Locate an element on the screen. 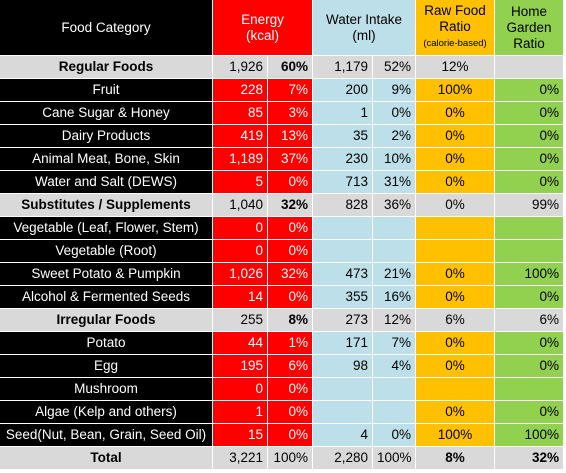 This screenshot has height=473, width=566. header-raw-food-ratio: Raw Food Ratio (calorie-based) is located at coordinates (455, 28).